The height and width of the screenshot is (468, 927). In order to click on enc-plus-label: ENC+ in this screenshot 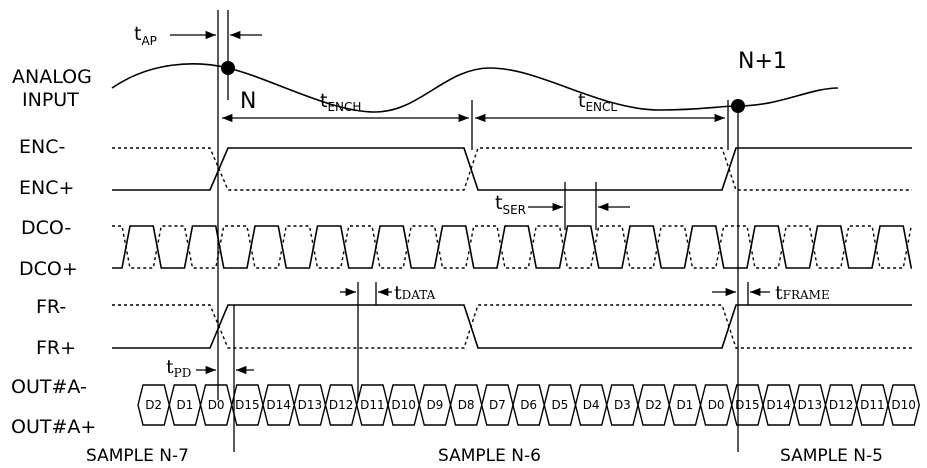, I will do `click(46, 188)`.